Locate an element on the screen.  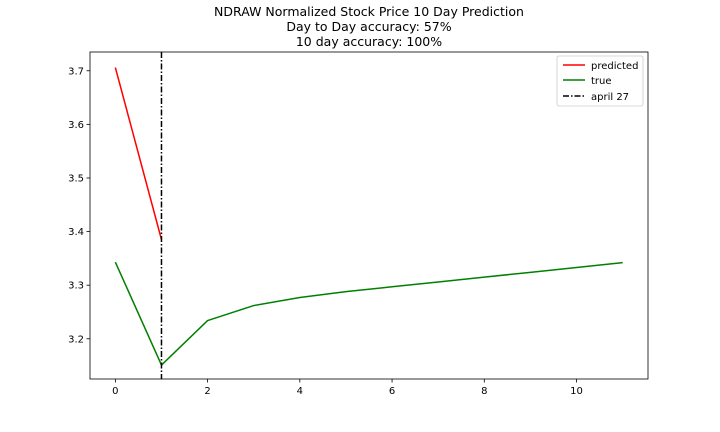
x-tick-label: 0 is located at coordinates (115, 391).